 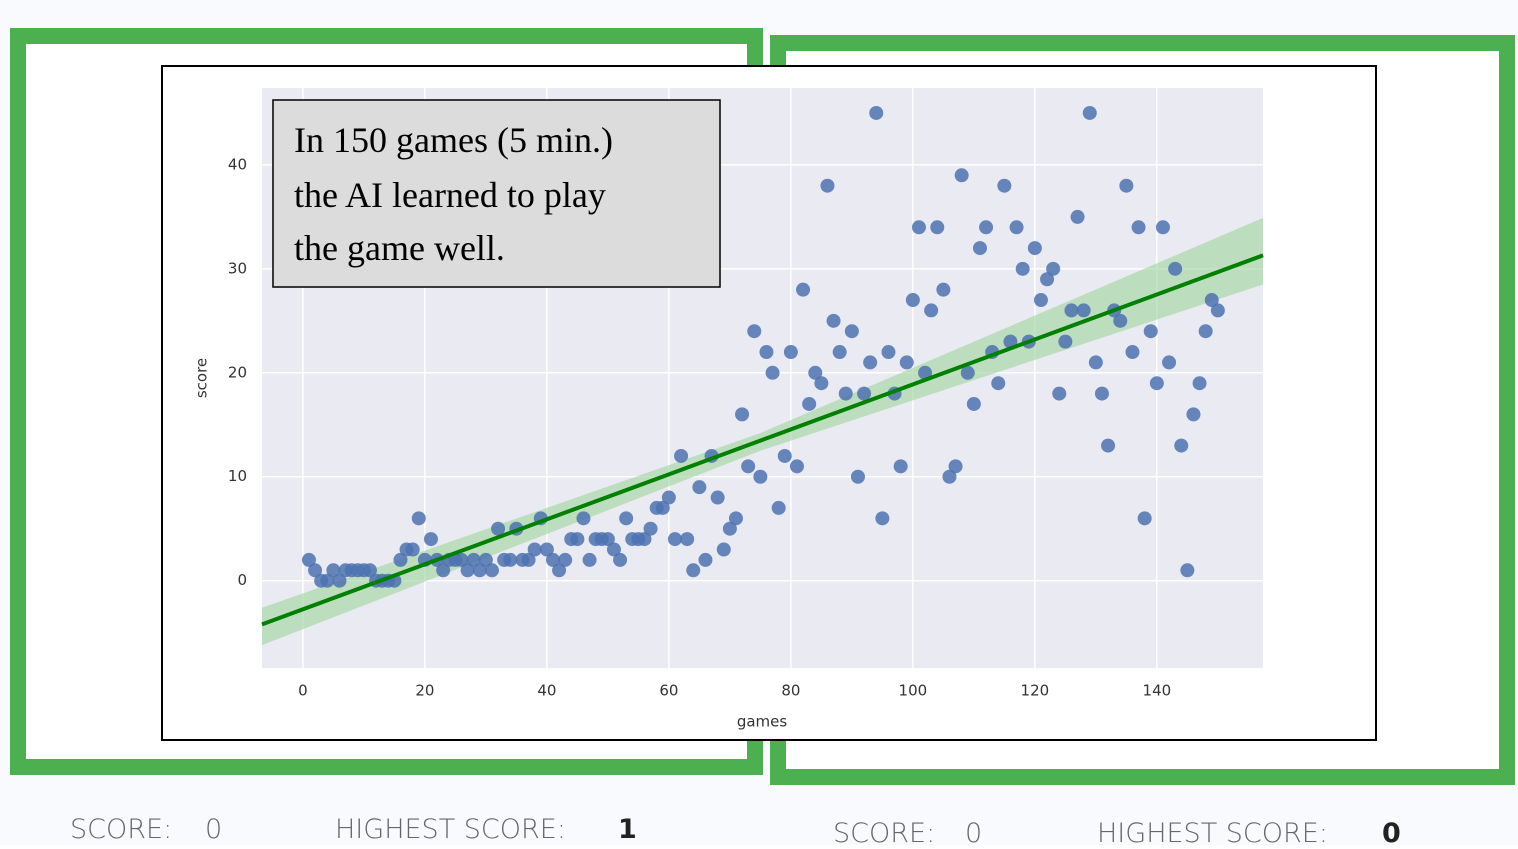 I want to click on y-tick-label: 20, so click(x=237, y=372).